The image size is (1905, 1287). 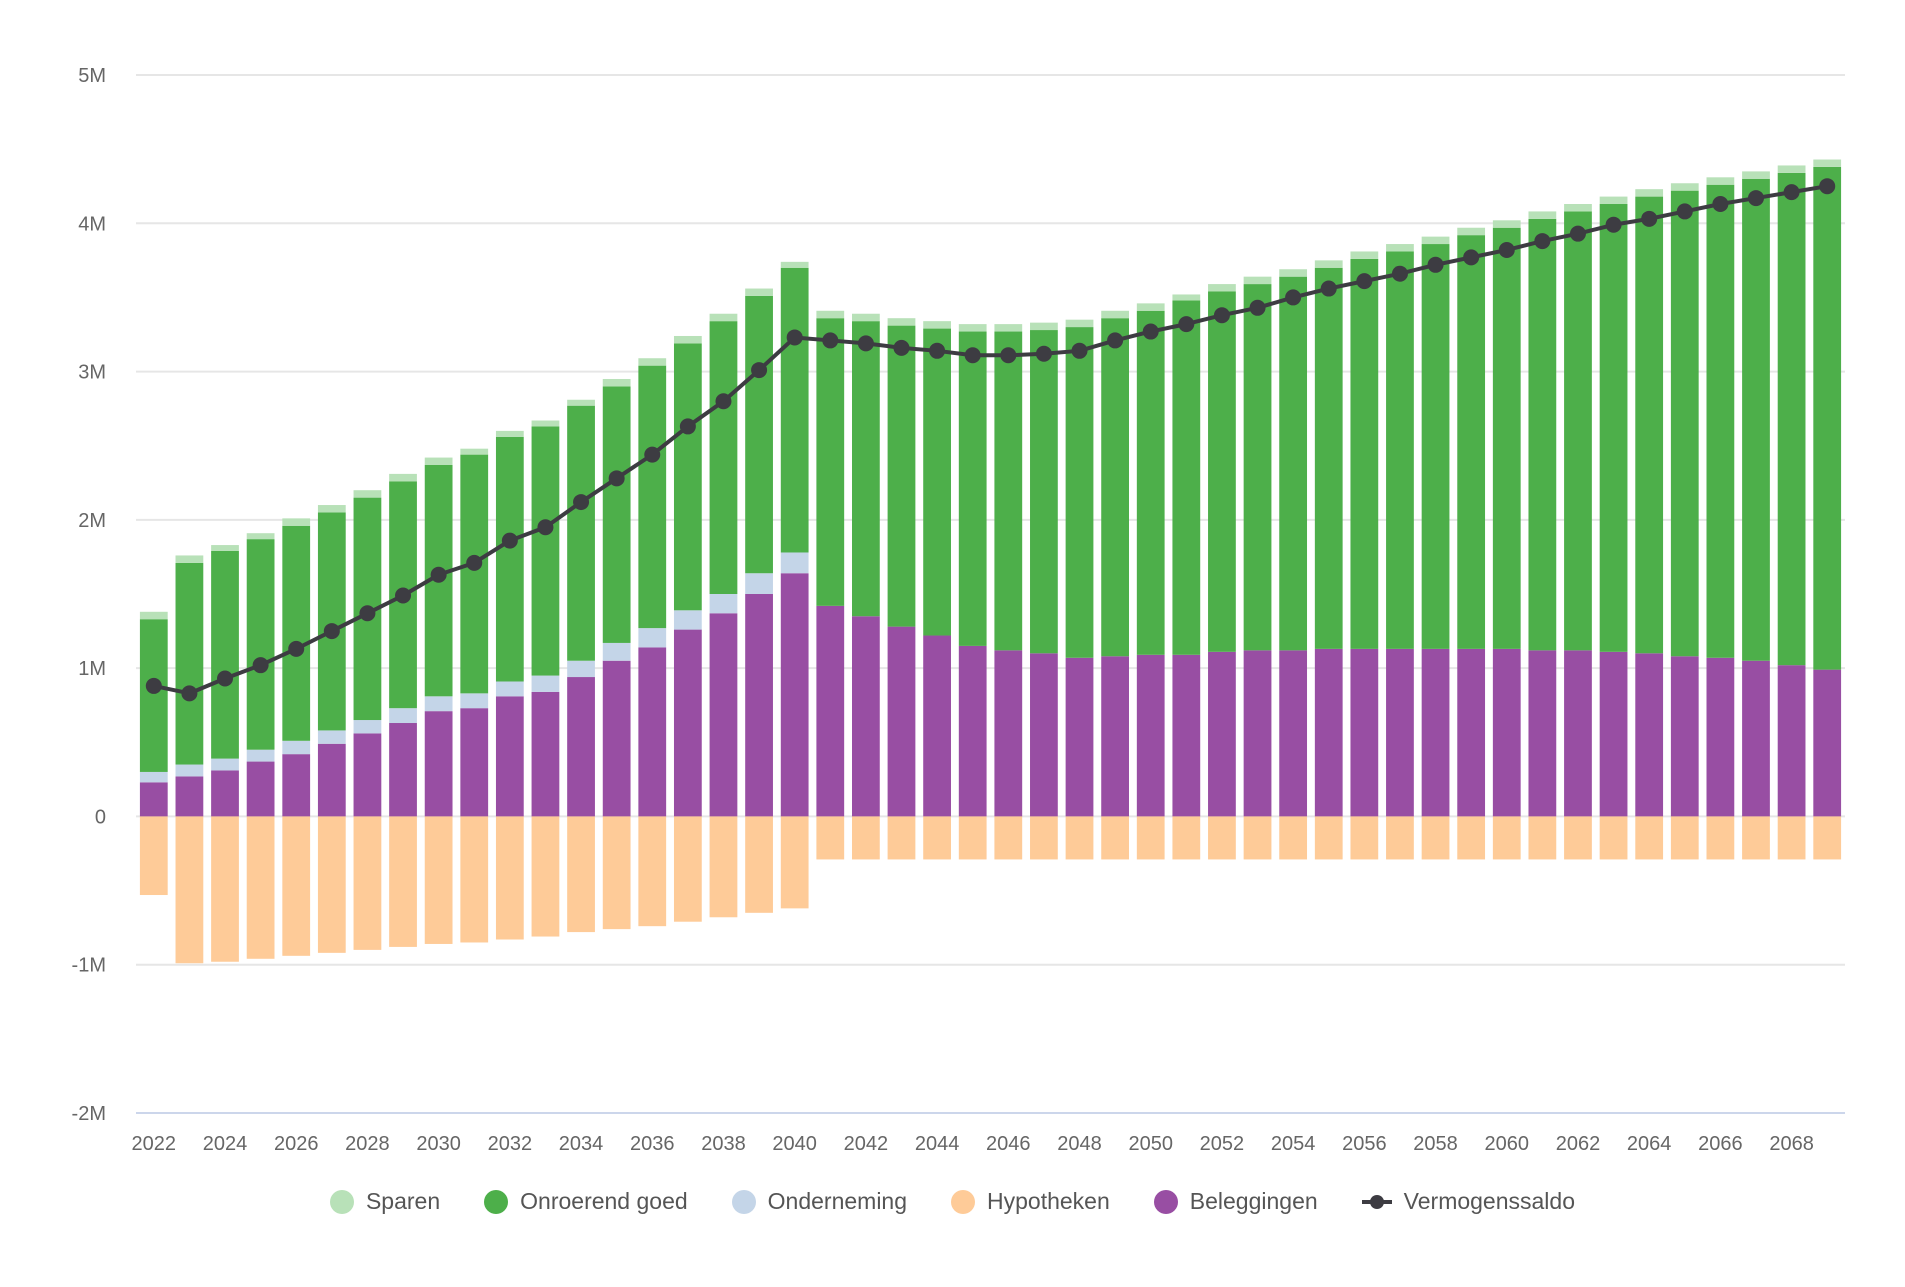 I want to click on point-vermogenssaldo-2042, so click(x=865, y=343).